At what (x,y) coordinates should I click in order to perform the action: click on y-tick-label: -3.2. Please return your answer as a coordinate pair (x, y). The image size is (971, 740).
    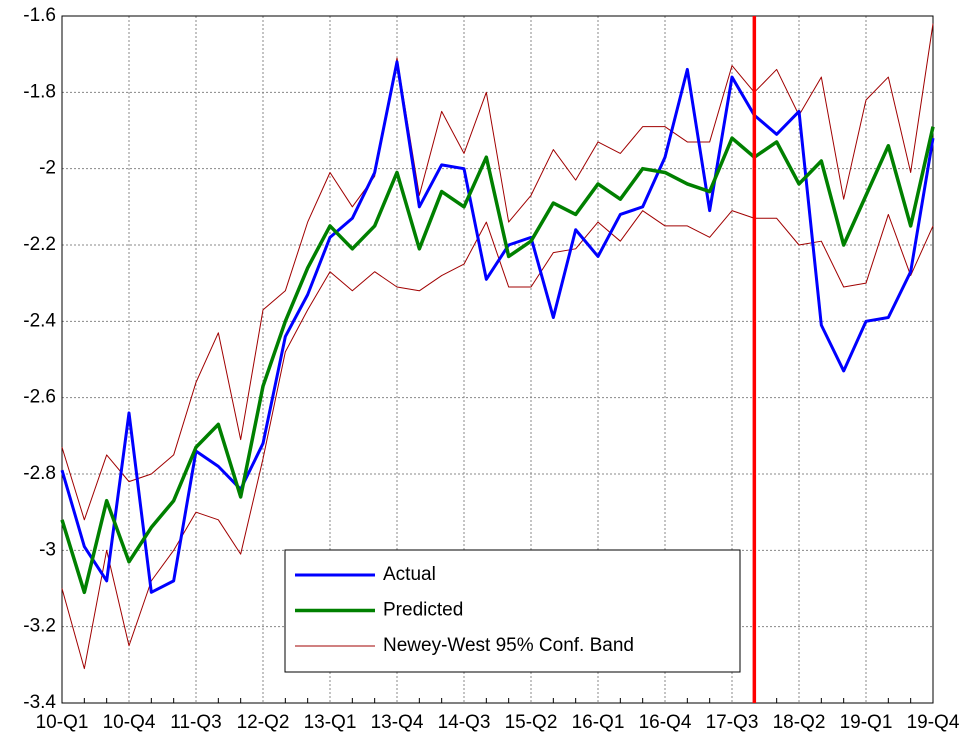
    Looking at the image, I should click on (39, 626).